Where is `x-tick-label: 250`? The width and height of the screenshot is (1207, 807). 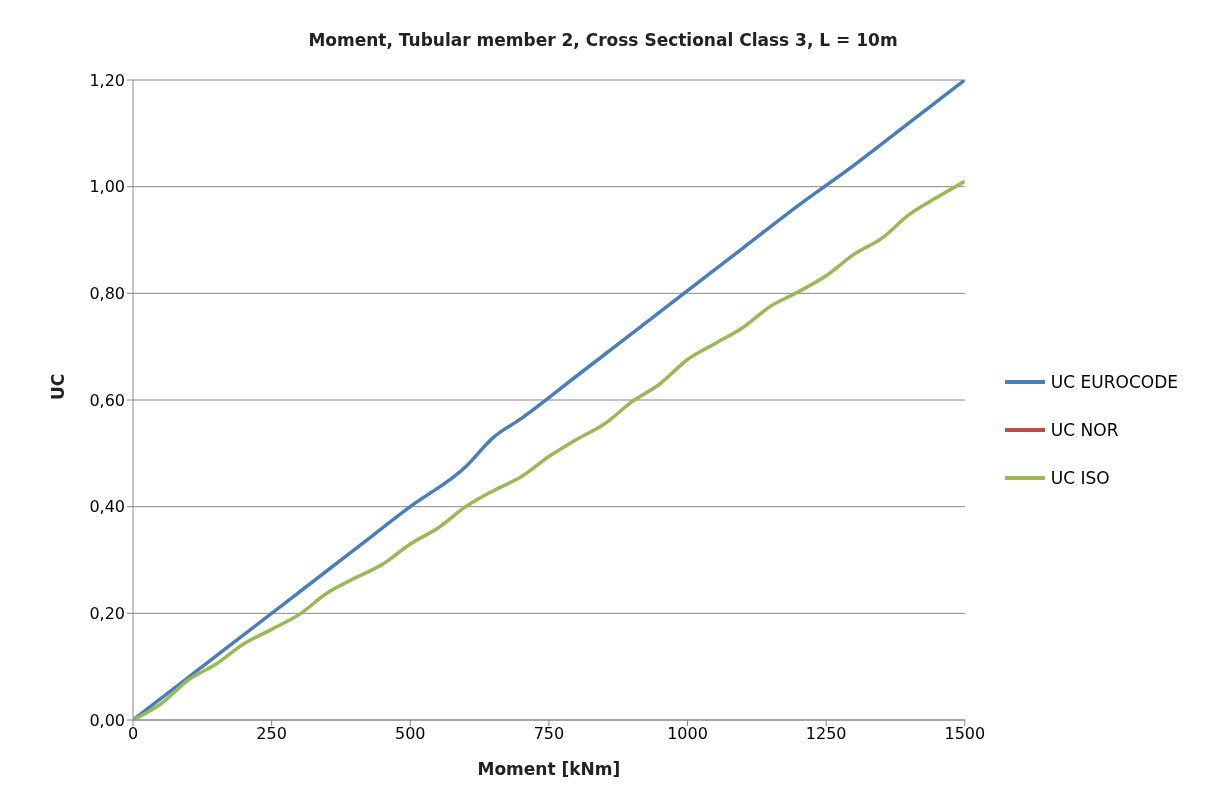
x-tick-label: 250 is located at coordinates (271, 734).